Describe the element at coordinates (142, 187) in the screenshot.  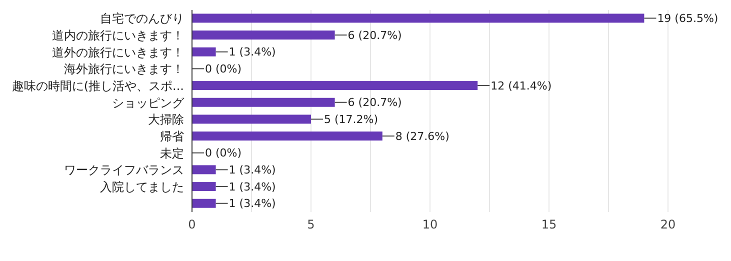
I see `y-tick-label: 入院してました` at that location.